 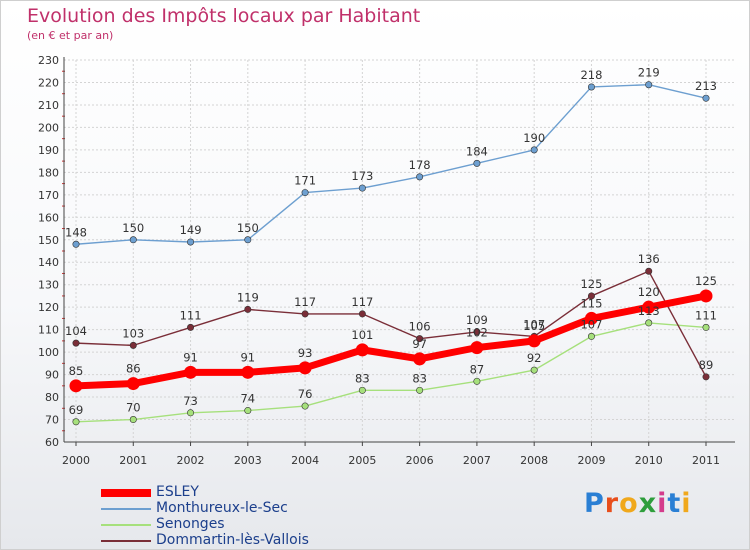 What do you see at coordinates (48, 150) in the screenshot?
I see `y-tick-label: 190` at bounding box center [48, 150].